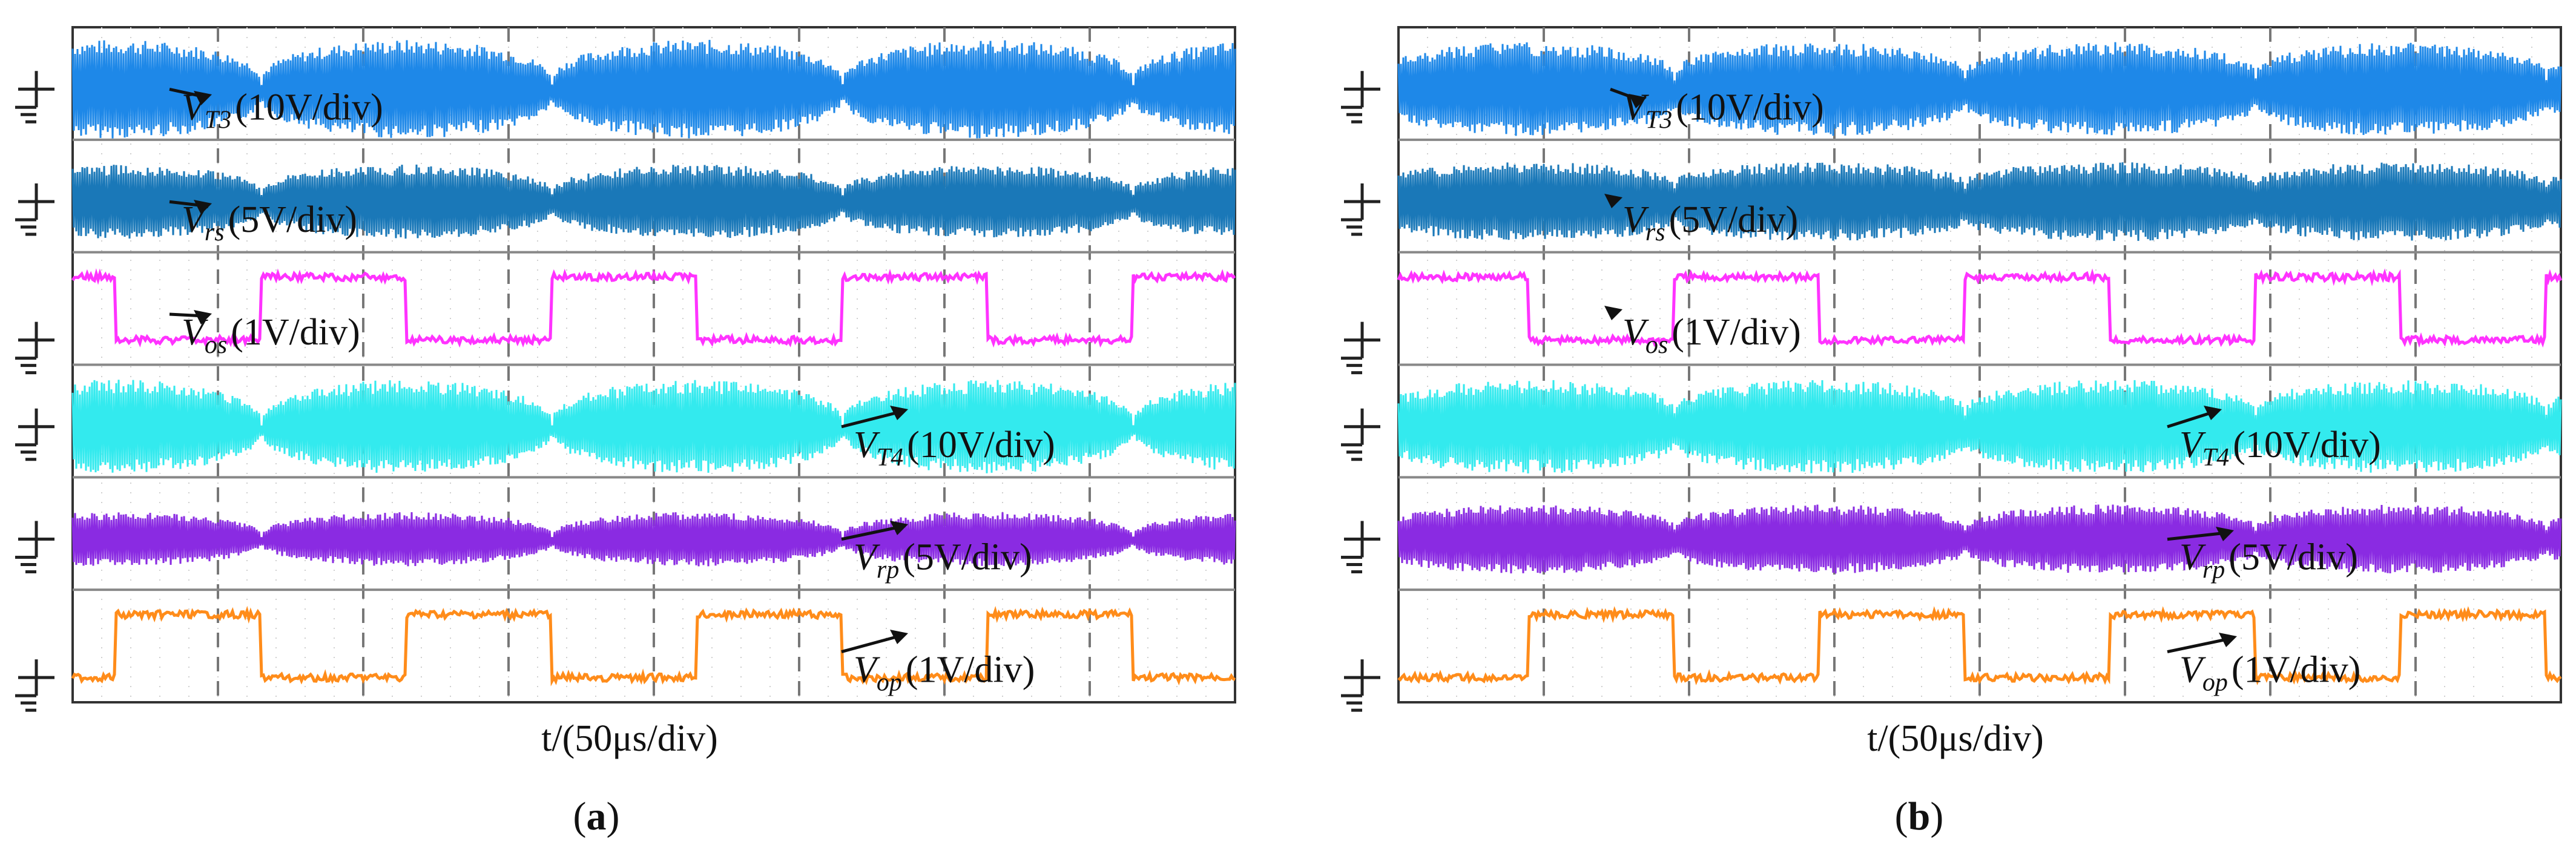 This screenshot has height=850, width=2576. What do you see at coordinates (596, 816) in the screenshot?
I see `panel-caption: (a)` at bounding box center [596, 816].